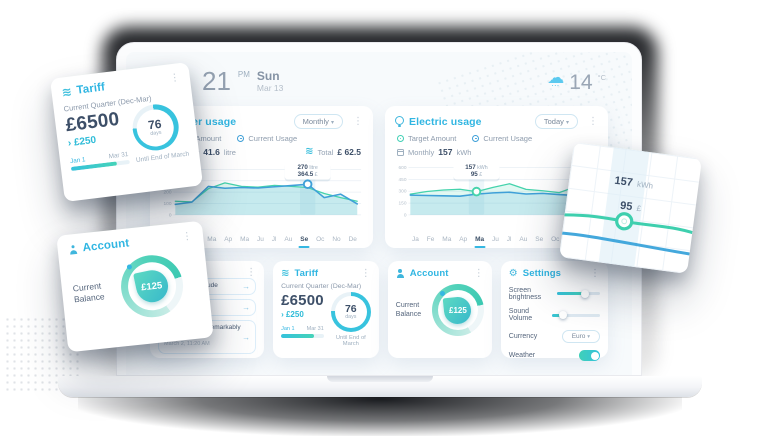  I want to click on currency-select: Euro ▾, so click(580, 336).